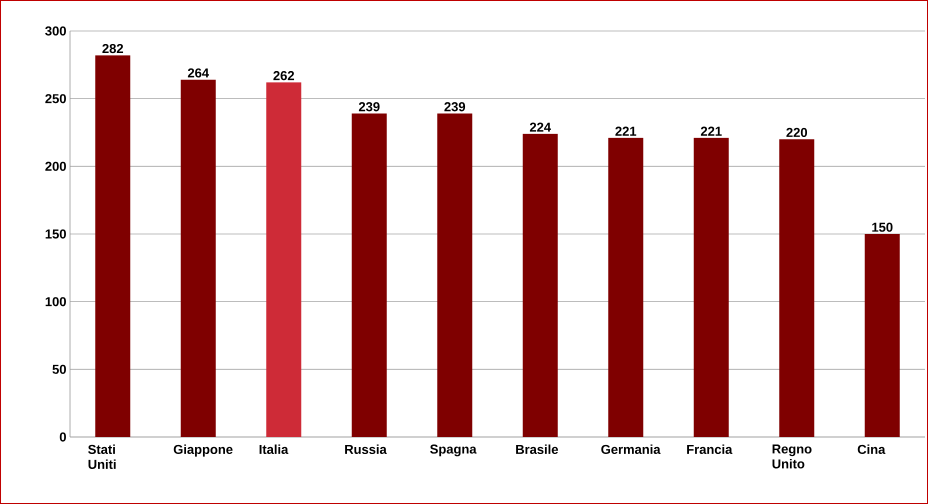  Describe the element at coordinates (283, 75) in the screenshot. I see `data-label: 262` at that location.